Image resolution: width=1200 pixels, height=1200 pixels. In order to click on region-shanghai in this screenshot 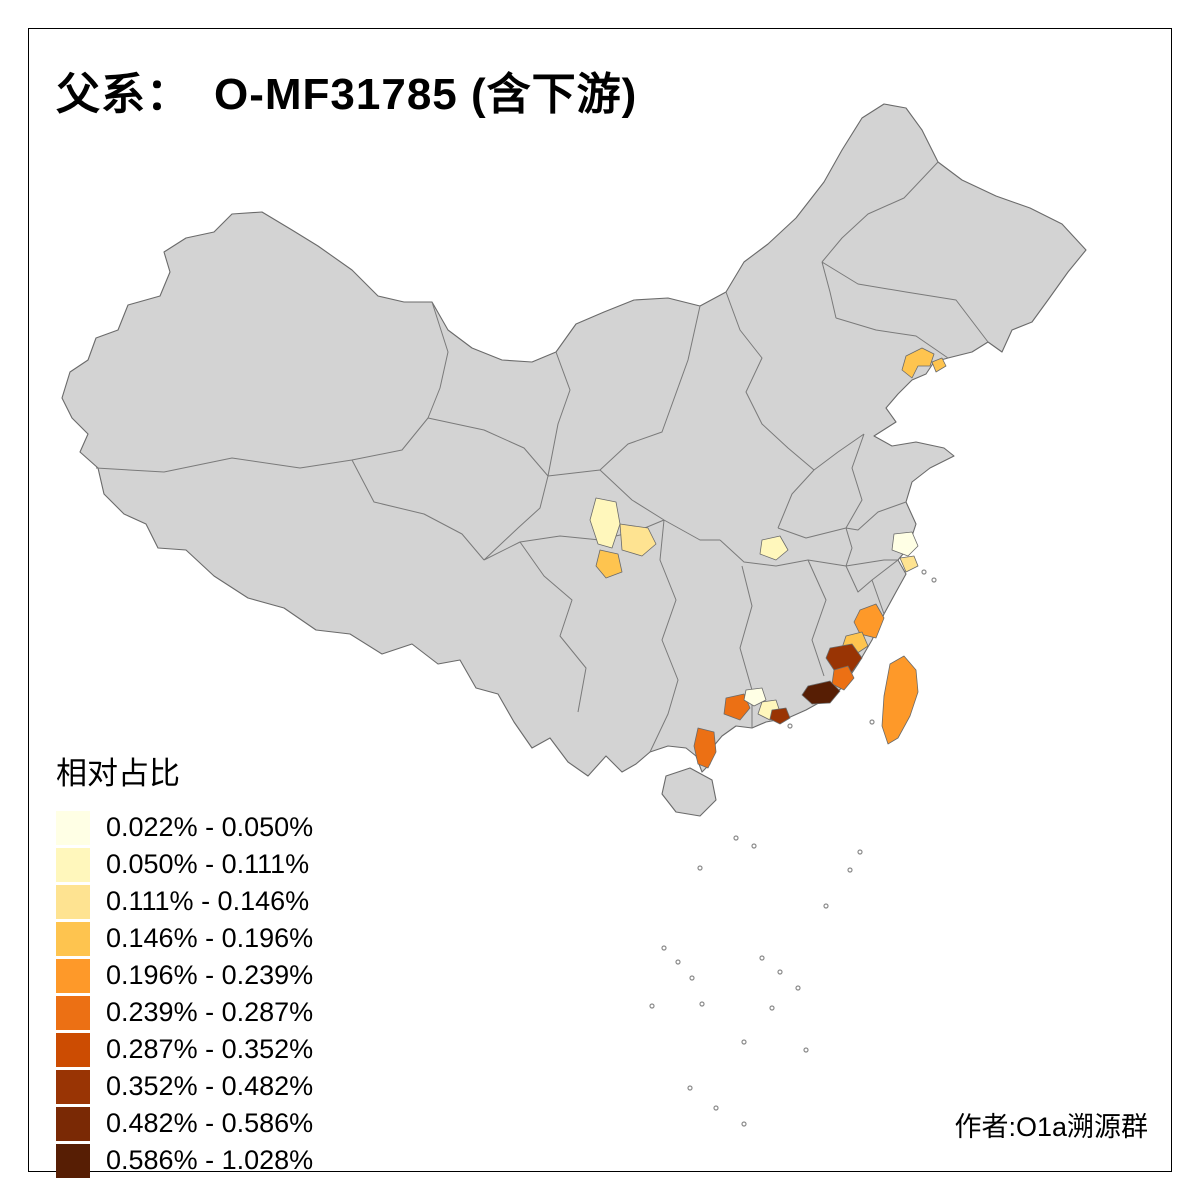, I will do `click(905, 544)`.